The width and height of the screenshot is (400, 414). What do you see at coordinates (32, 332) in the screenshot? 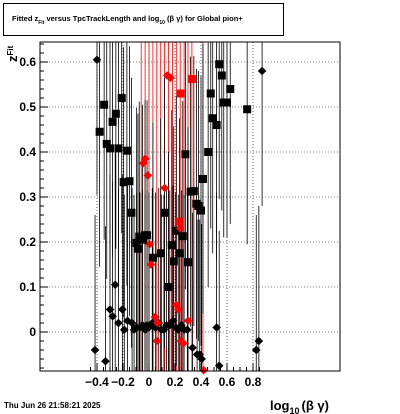
I see `y-tick-label: 0` at bounding box center [32, 332].